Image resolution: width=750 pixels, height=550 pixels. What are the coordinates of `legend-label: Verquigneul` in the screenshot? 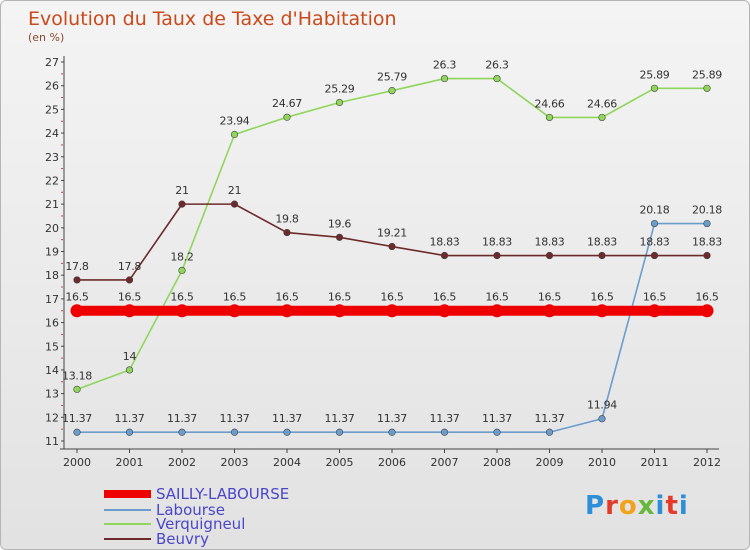 It's located at (200, 524).